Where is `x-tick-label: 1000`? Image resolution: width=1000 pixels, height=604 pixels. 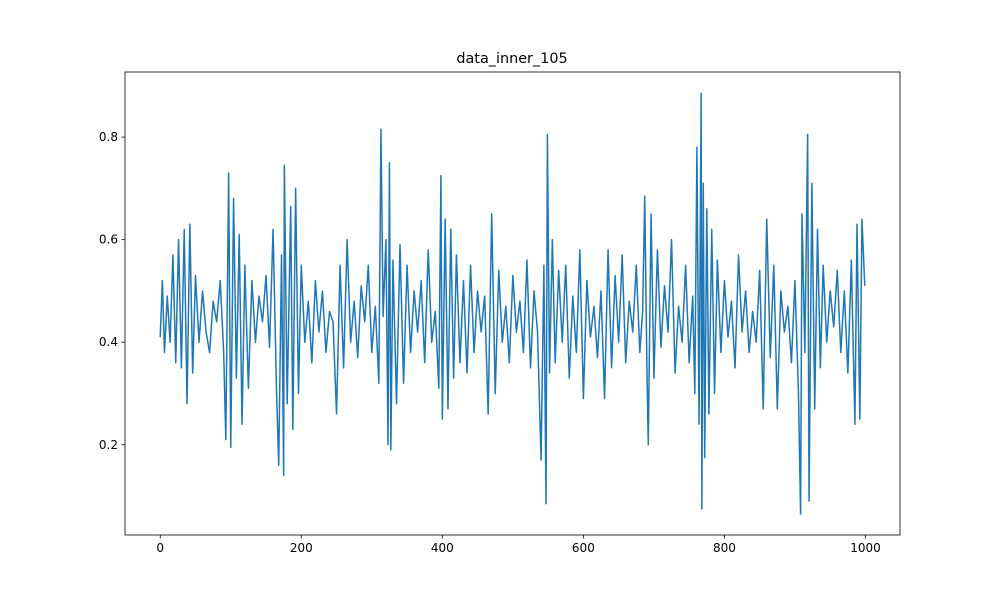 x-tick-label: 1000 is located at coordinates (865, 548).